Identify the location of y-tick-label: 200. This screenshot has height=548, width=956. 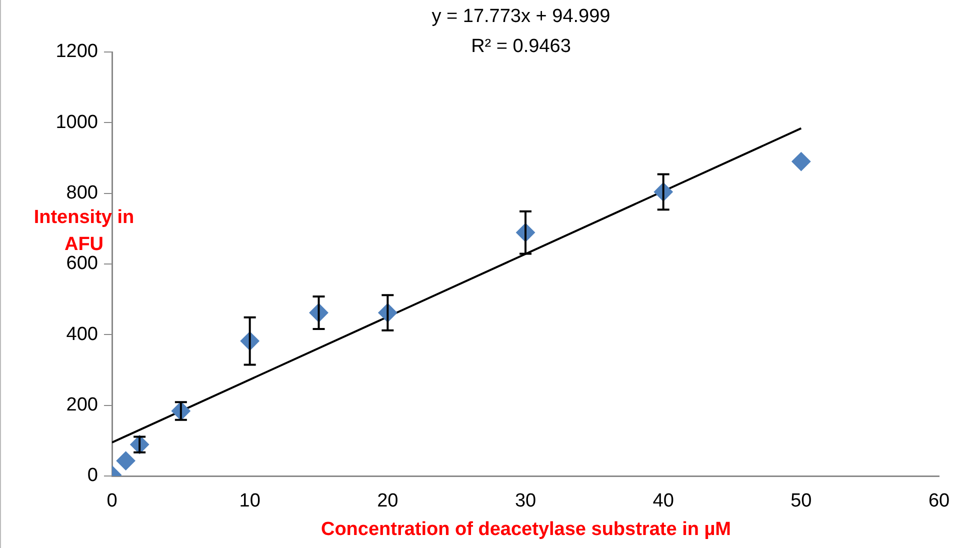
(82, 405).